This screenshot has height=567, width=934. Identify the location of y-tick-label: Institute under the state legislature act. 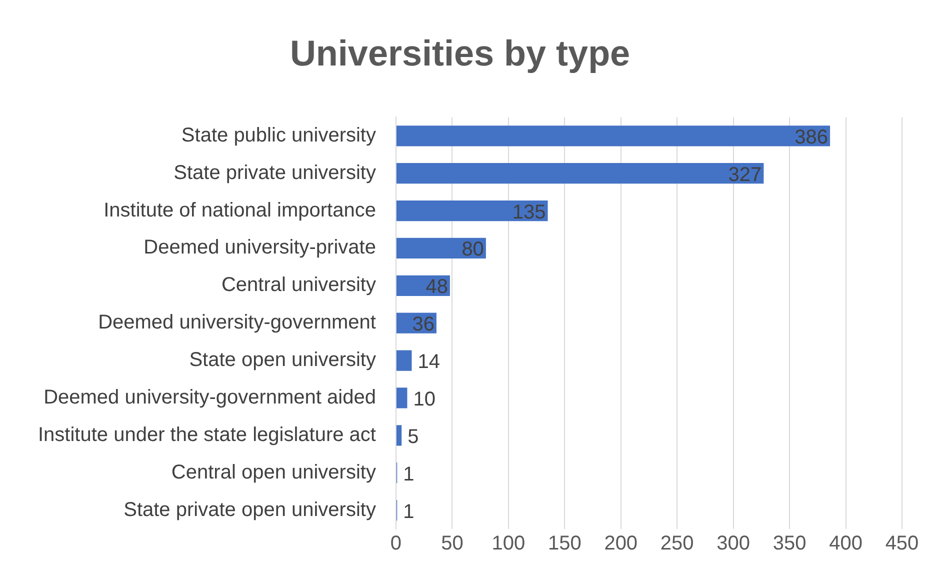
(207, 435).